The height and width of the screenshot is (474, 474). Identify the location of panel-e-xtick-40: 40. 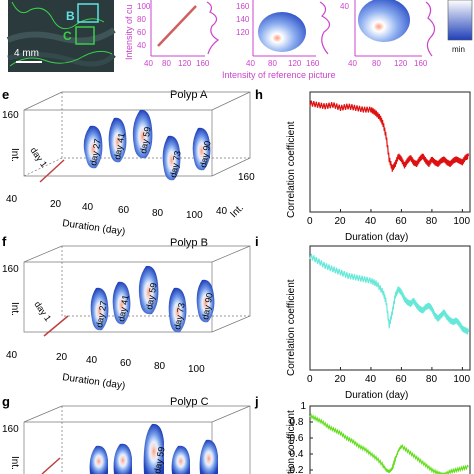
(88, 207).